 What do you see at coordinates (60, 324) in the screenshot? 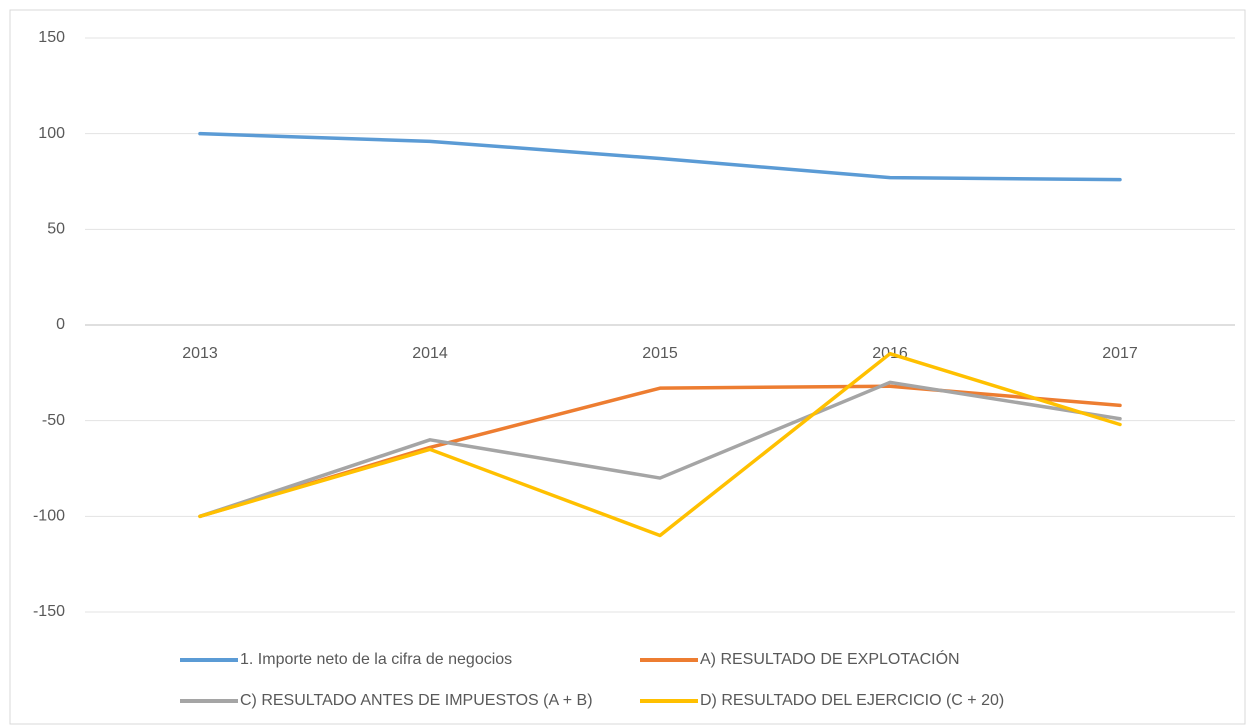
I see `y-tick-label: 0` at bounding box center [60, 324].